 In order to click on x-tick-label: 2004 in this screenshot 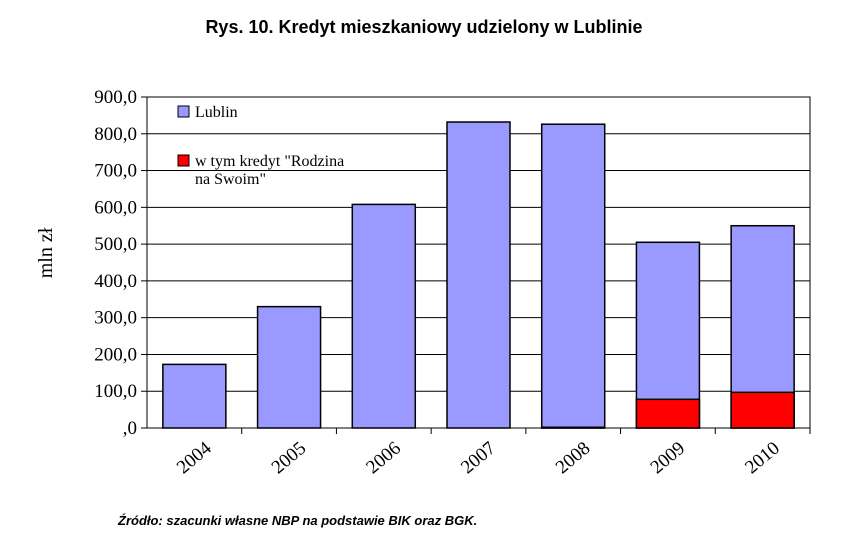, I will do `click(194, 457)`.